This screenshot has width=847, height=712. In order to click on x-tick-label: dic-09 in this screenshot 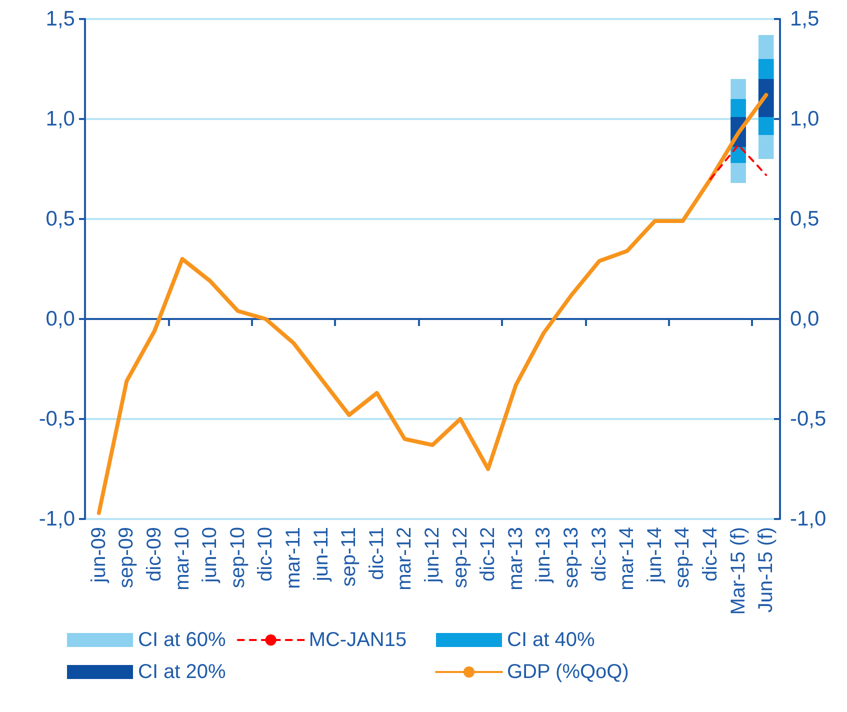, I will do `click(155, 554)`.